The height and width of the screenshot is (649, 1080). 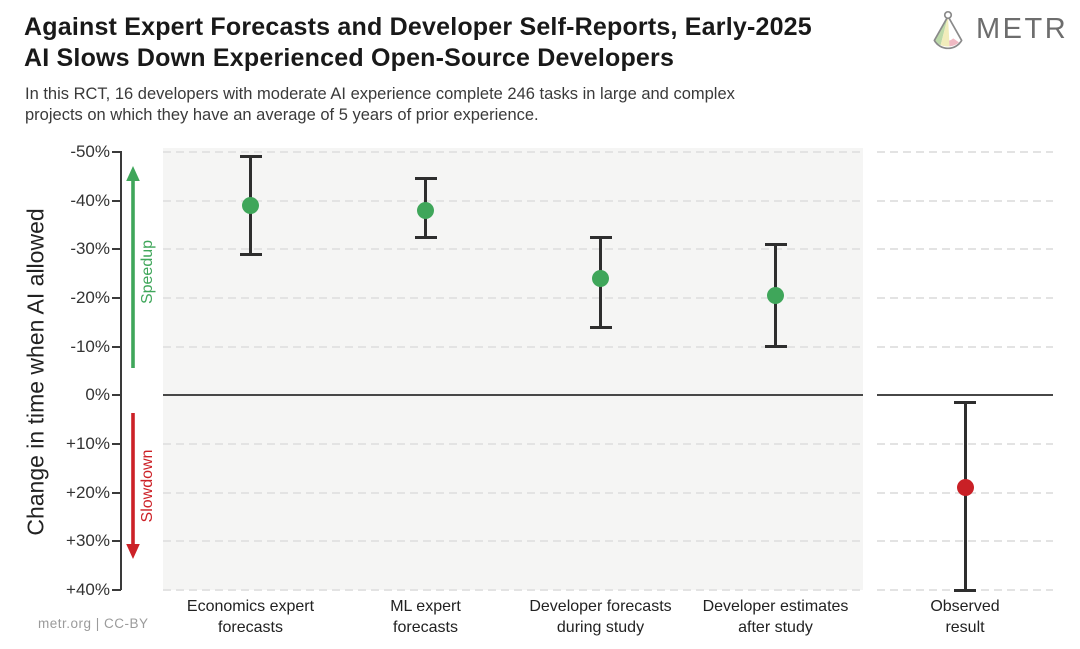 What do you see at coordinates (93, 623) in the screenshot?
I see `credit-text: metr.org | CC-BY` at bounding box center [93, 623].